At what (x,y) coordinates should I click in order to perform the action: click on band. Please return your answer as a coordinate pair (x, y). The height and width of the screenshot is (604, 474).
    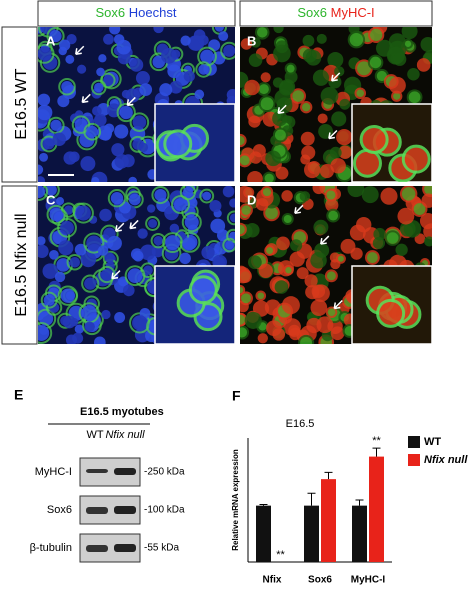
    Looking at the image, I should click on (125, 548).